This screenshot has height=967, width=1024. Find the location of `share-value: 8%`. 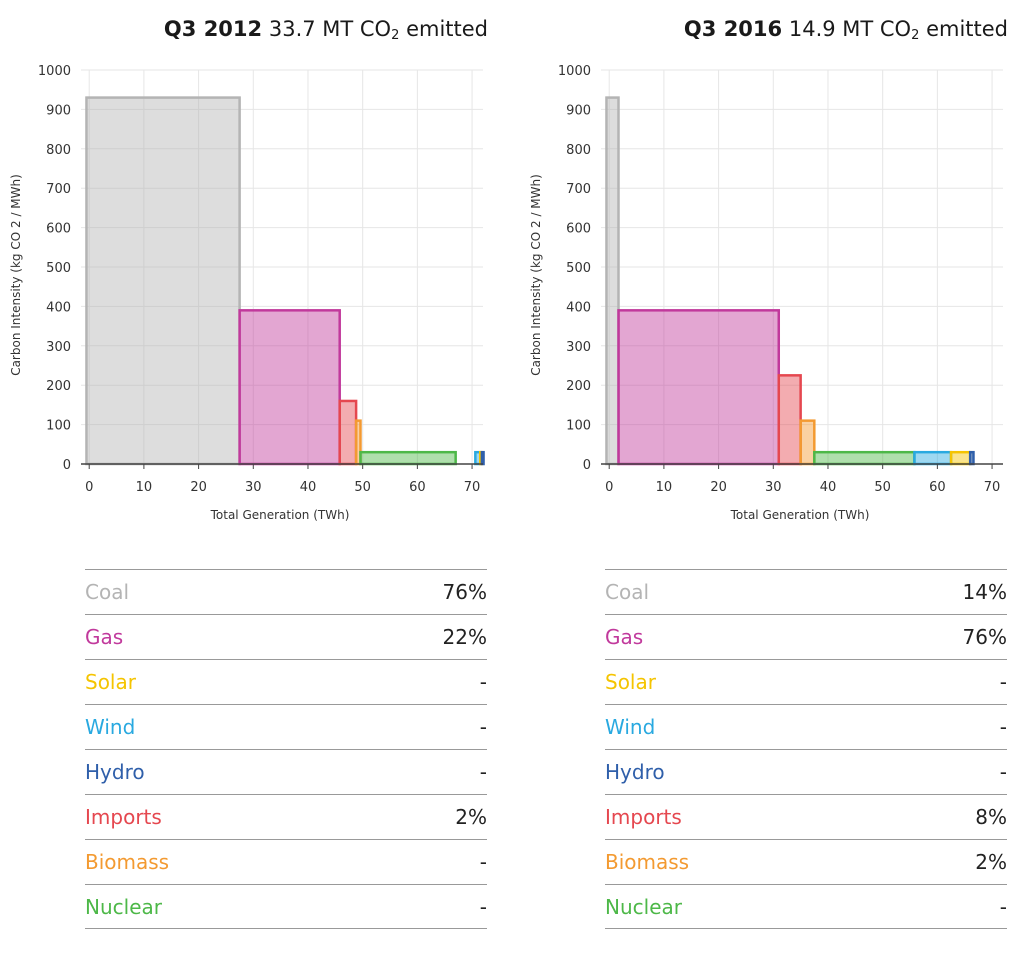

share-value: 8% is located at coordinates (991, 817).